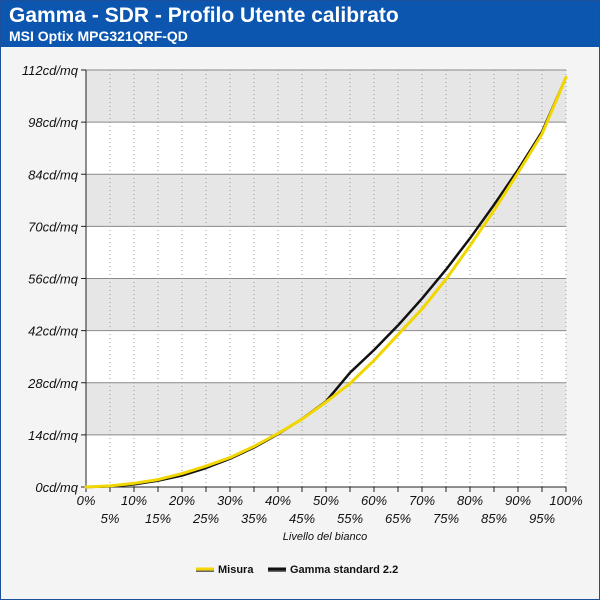 The image size is (600, 600). Describe the element at coordinates (344, 570) in the screenshot. I see `legend-label: Gamma standard 2.2` at that location.